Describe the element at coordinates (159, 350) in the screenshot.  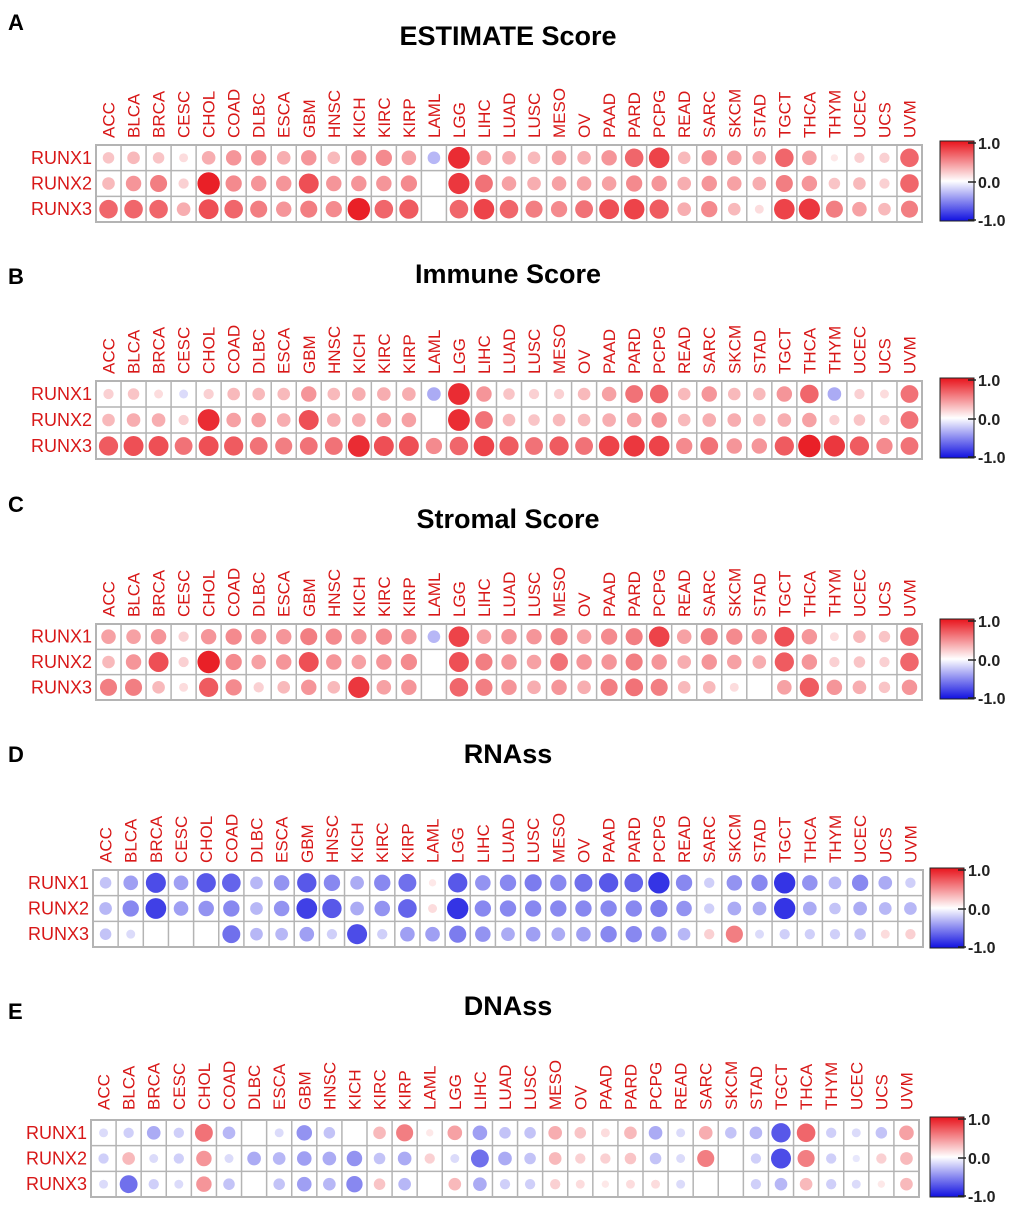
I see `column-label: BRCA` at that location.